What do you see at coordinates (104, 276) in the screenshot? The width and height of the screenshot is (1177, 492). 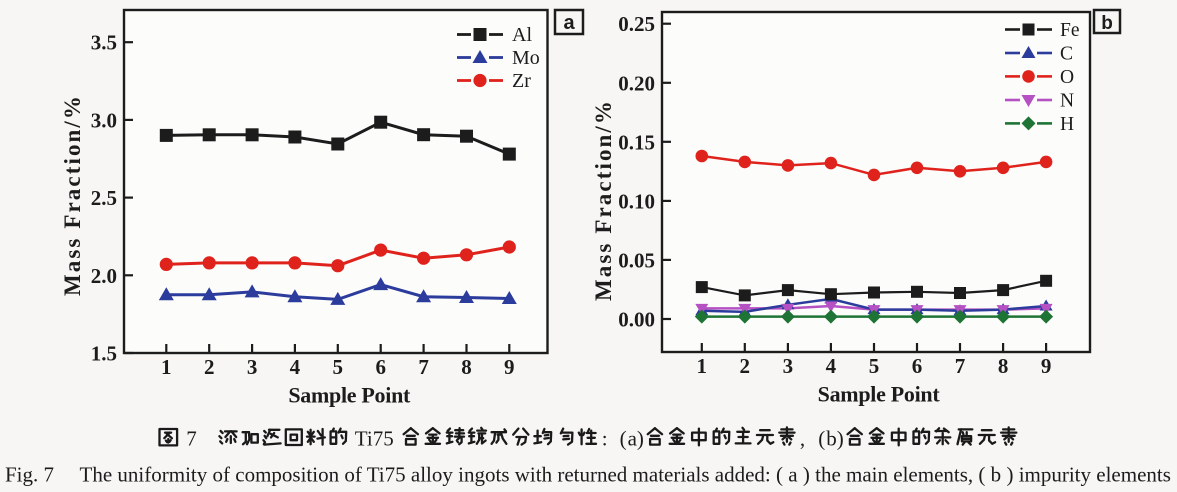 I see `svg-text: 2.0` at bounding box center [104, 276].